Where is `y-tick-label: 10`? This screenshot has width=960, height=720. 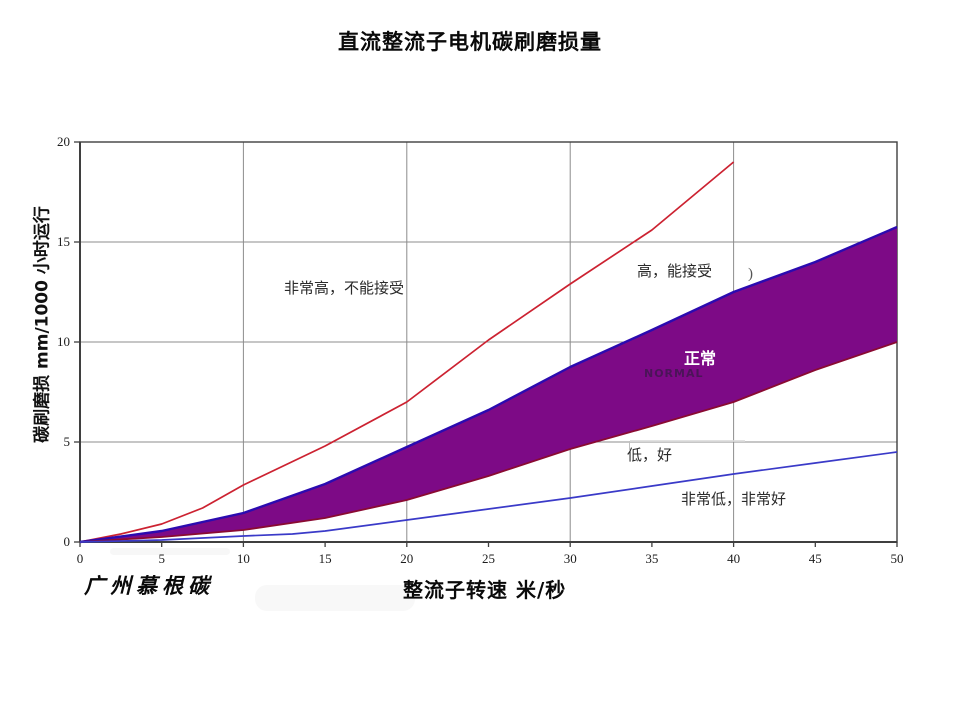 y-tick-label: 10 is located at coordinates (63, 341).